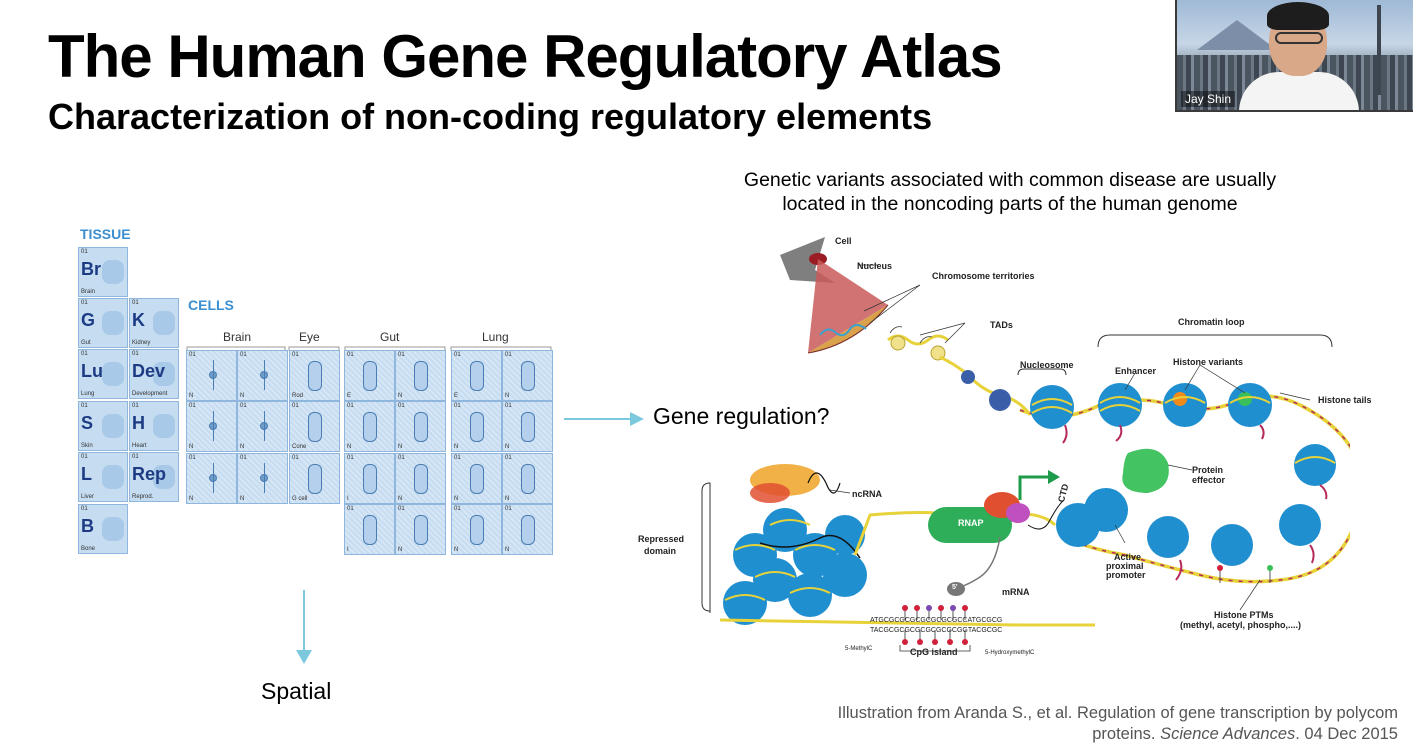  I want to click on tissue-cell-name: Liver, so click(88, 497).